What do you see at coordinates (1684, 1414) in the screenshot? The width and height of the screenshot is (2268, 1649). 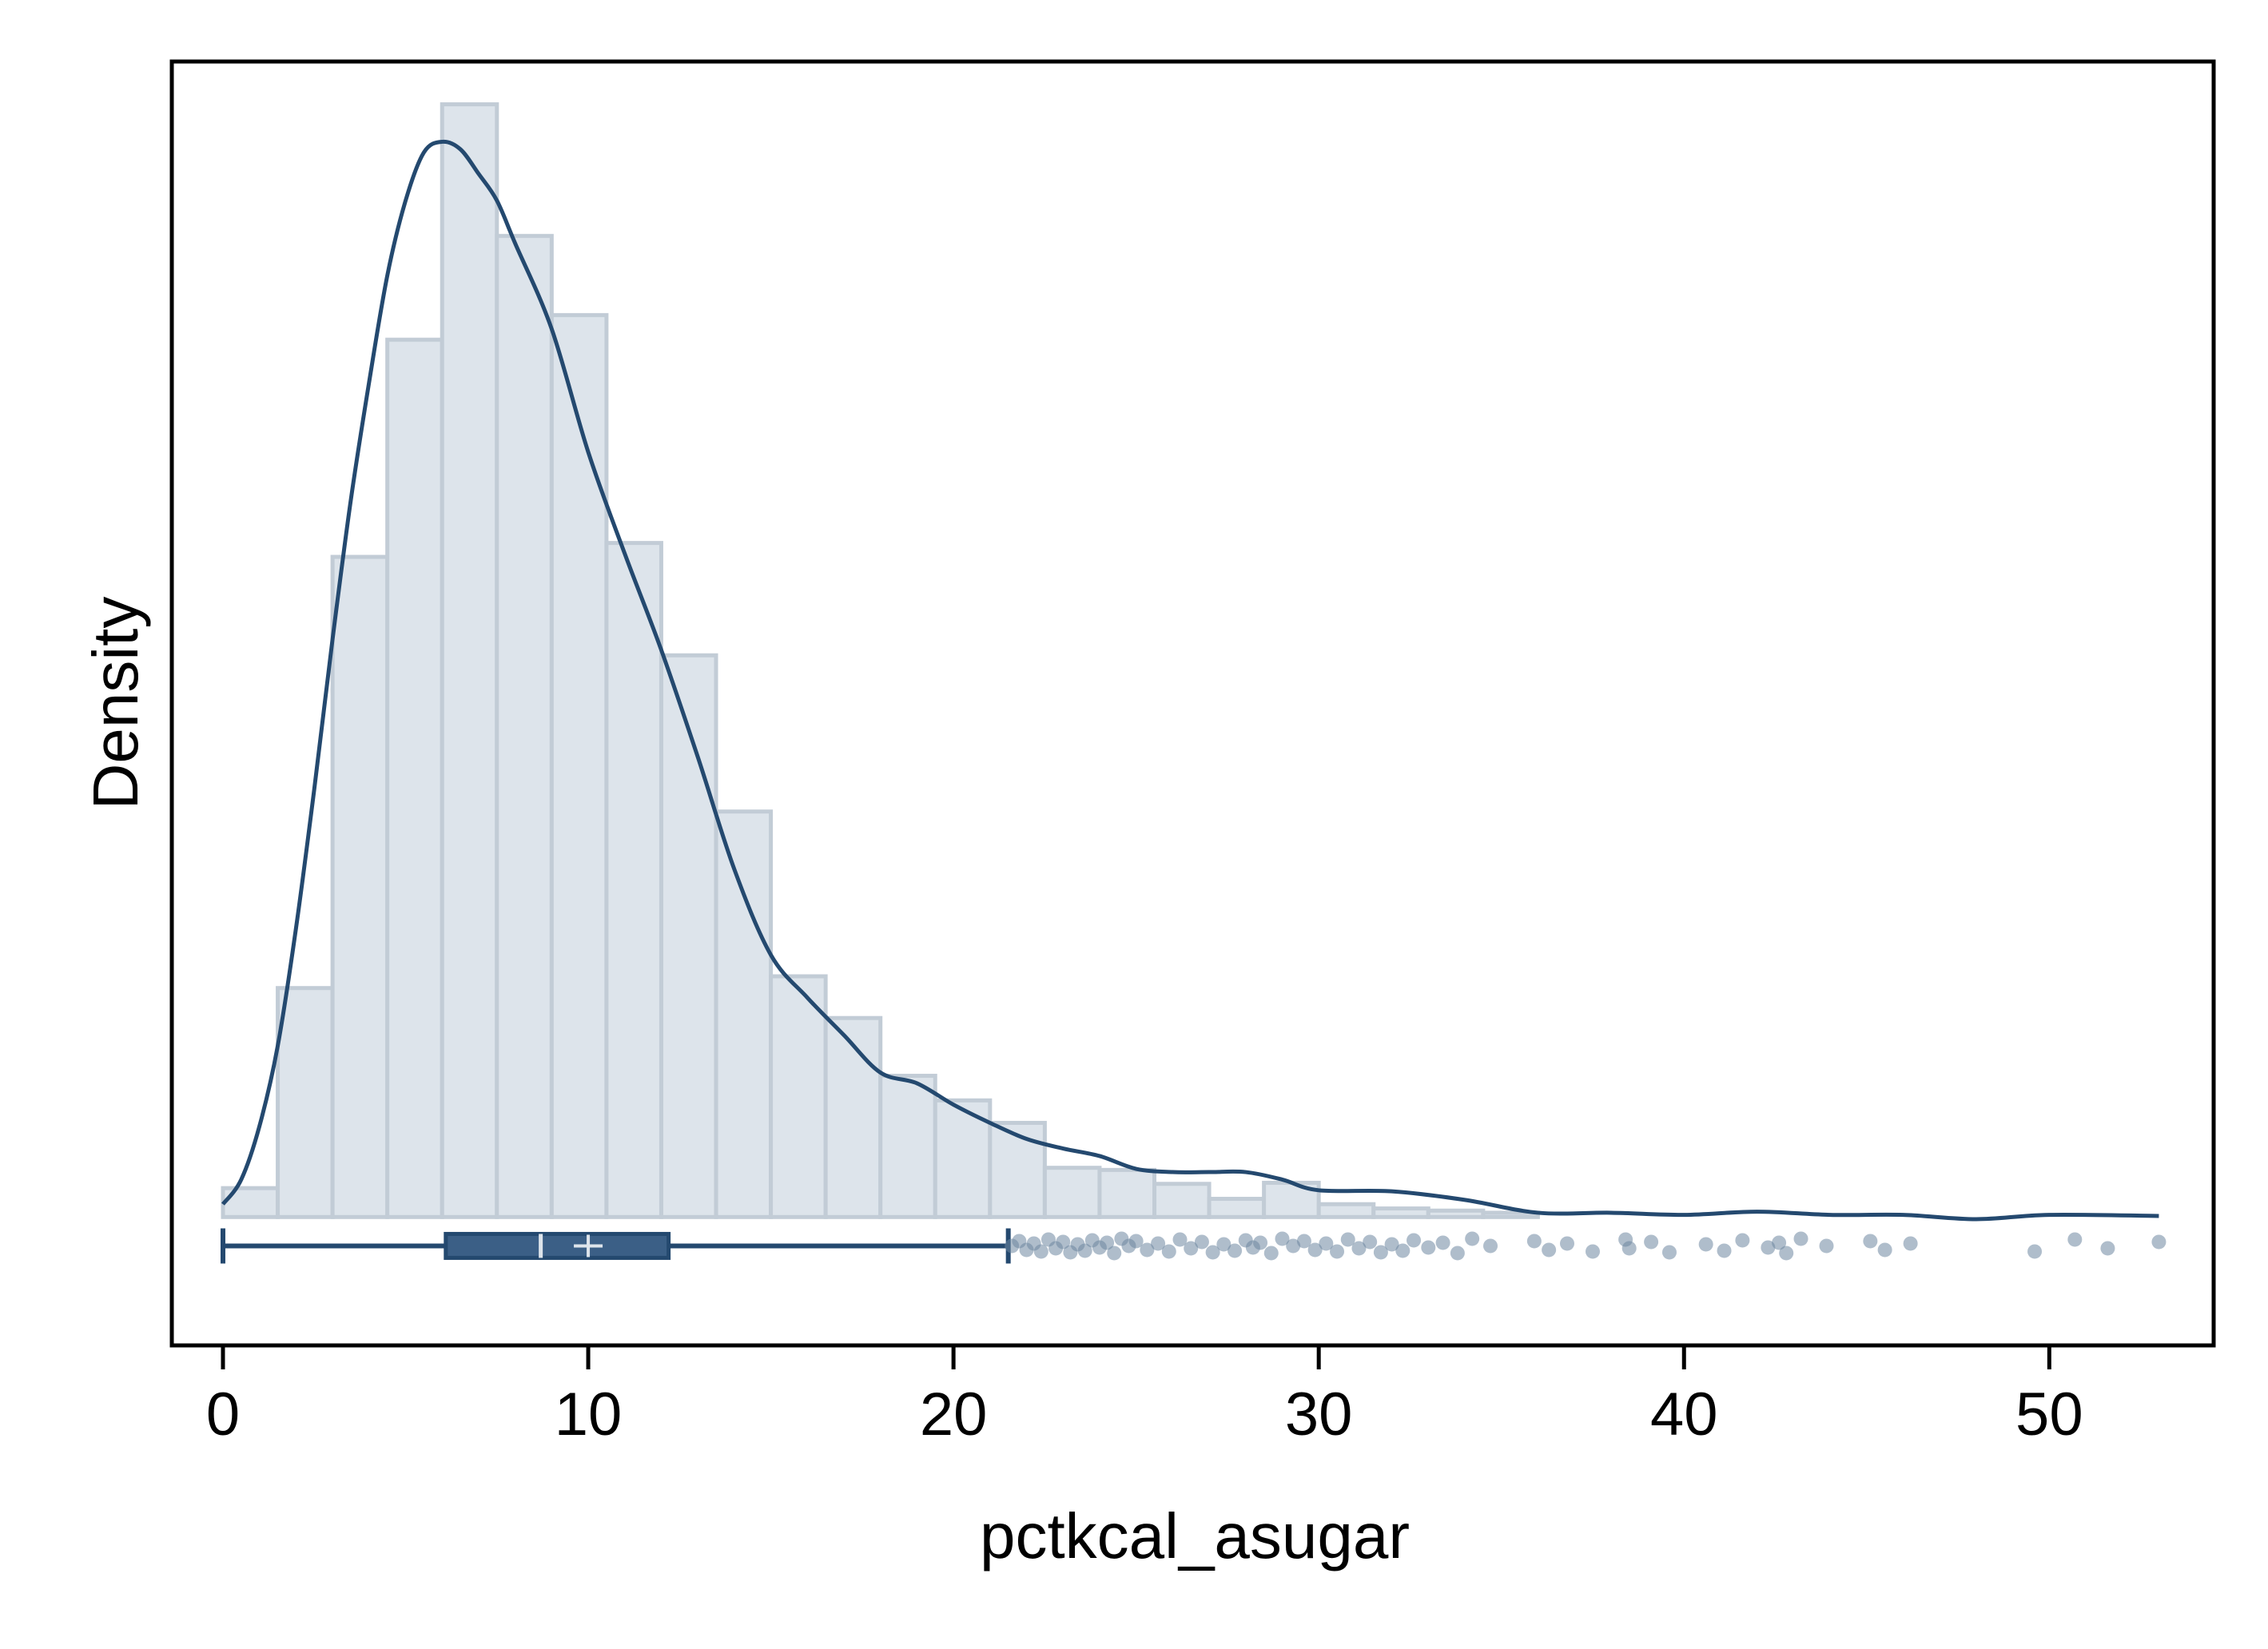 I see `x-tick-label: 40` at bounding box center [1684, 1414].